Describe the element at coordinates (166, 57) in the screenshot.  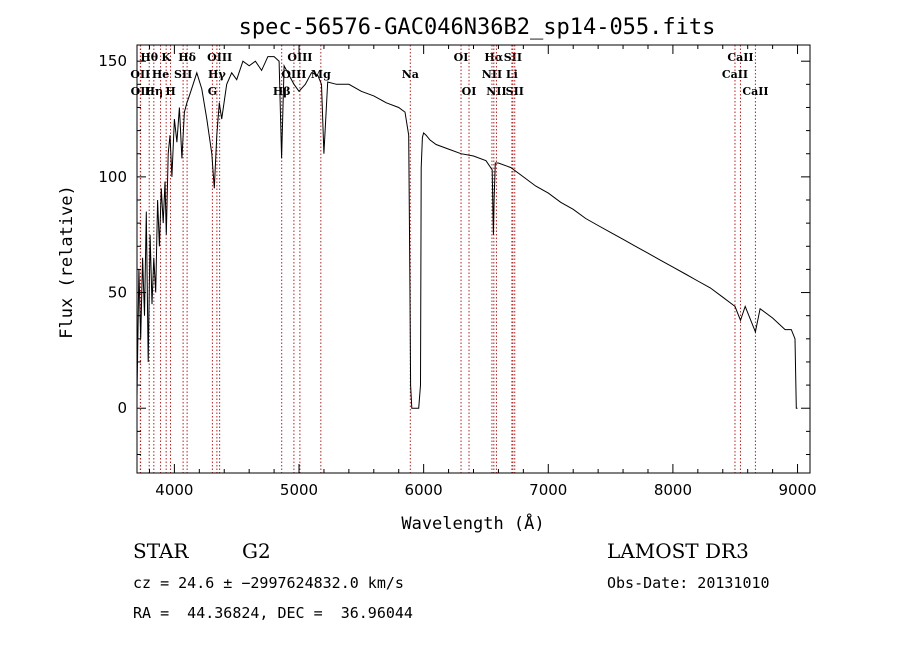
I see `spectral-line-label: K` at that location.